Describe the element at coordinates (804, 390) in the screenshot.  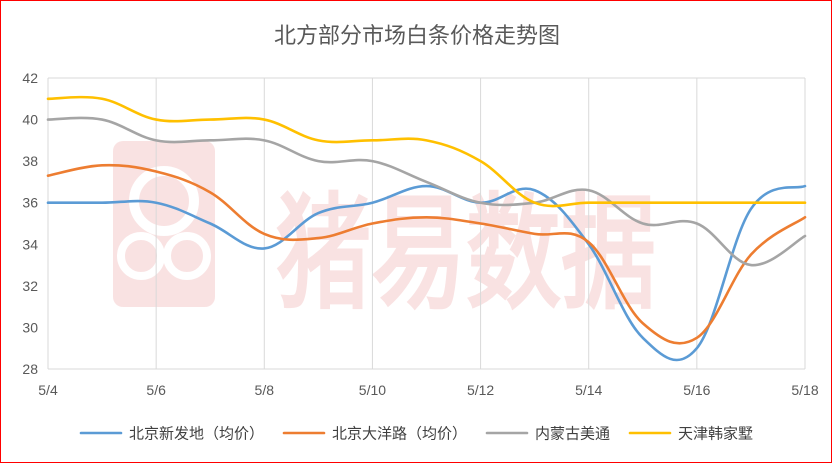
I see `x-tick-label: 5/18` at that location.